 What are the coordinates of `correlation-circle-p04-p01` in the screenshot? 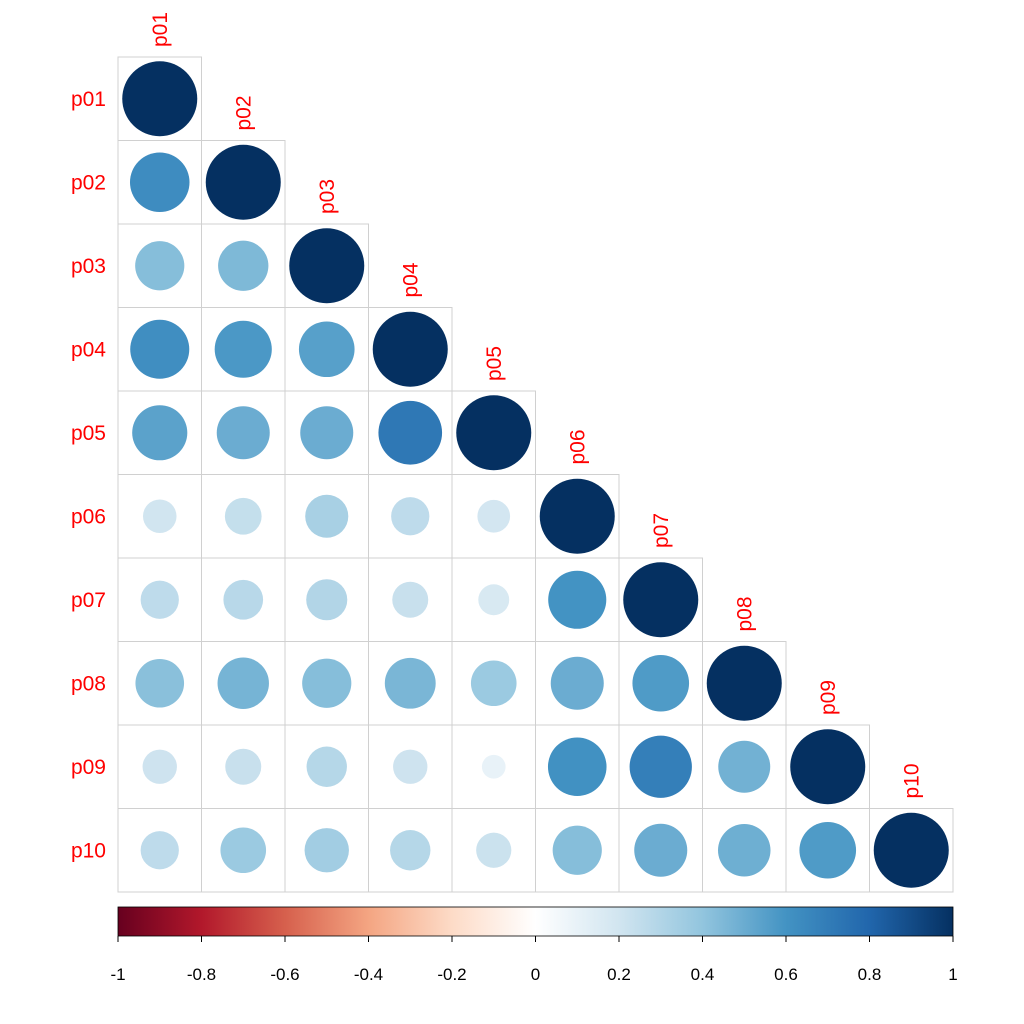 It's located at (160, 349).